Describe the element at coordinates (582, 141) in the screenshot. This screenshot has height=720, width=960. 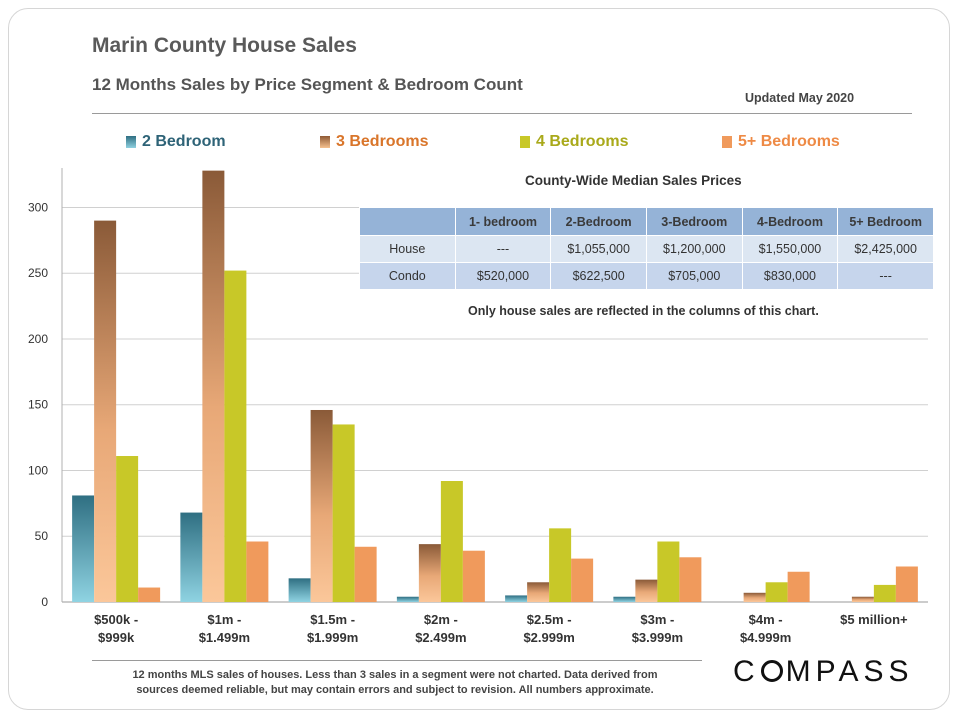
I see `legend-label-4-bedrooms: 4 Bedrooms` at that location.